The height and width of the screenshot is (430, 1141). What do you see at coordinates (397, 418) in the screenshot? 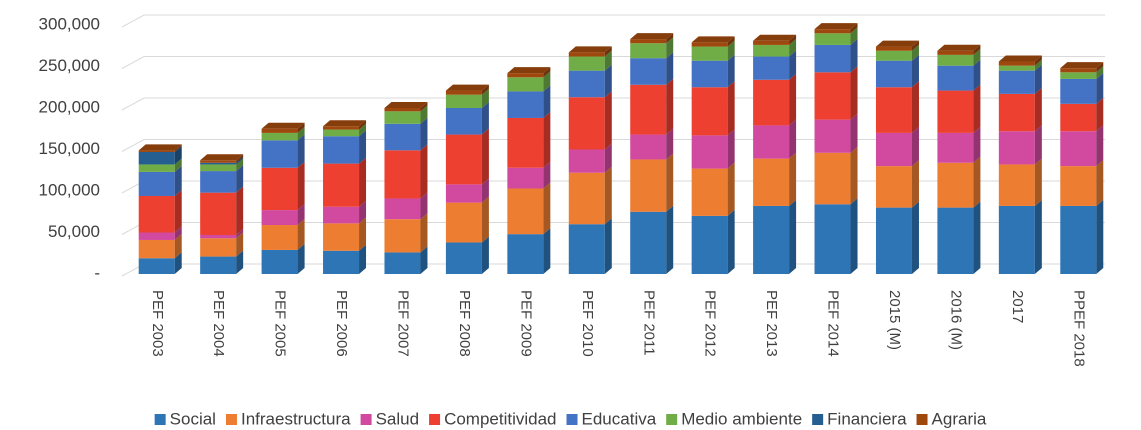
I see `legend-label: Salud` at bounding box center [397, 418].